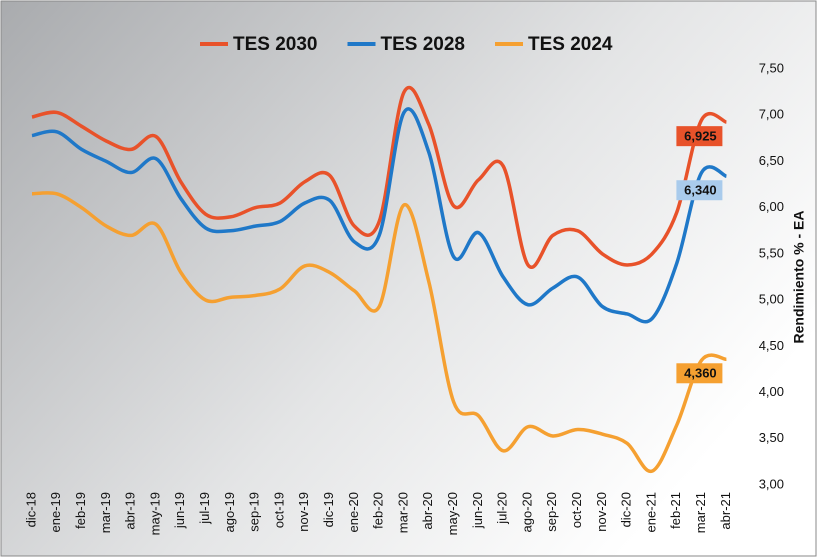 The image size is (817, 557). I want to click on x-tick-label: sep-19, so click(254, 512).